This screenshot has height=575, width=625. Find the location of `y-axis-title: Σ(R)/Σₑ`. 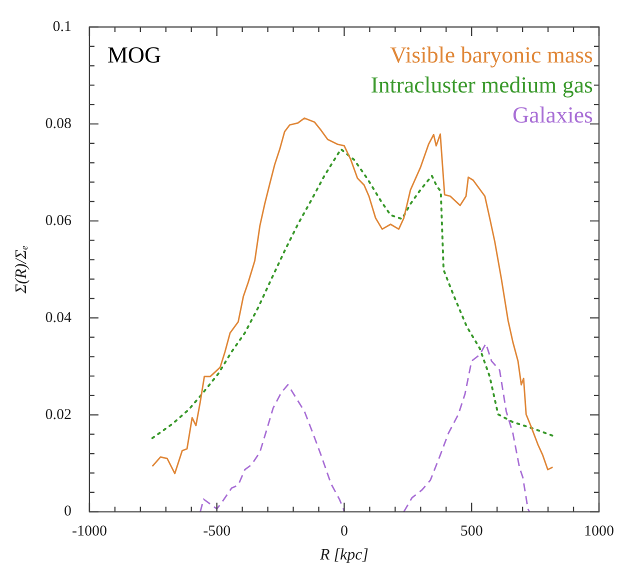

y-axis-title: Σ(R)/Σₑ is located at coordinates (21, 269).